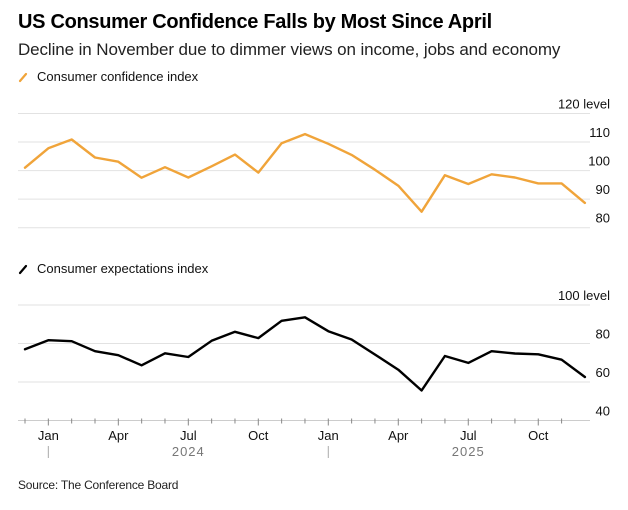  I want to click on confidence-line, so click(305, 172).